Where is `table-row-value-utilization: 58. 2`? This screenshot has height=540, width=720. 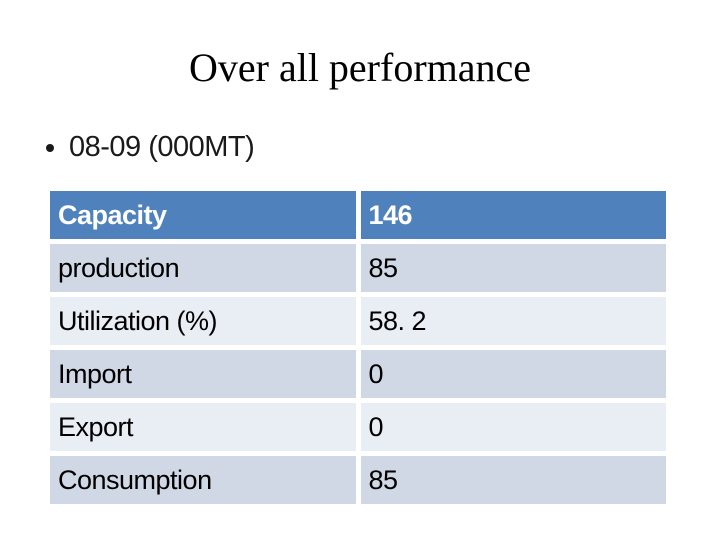 table-row-value-utilization: 58. 2 is located at coordinates (513, 321).